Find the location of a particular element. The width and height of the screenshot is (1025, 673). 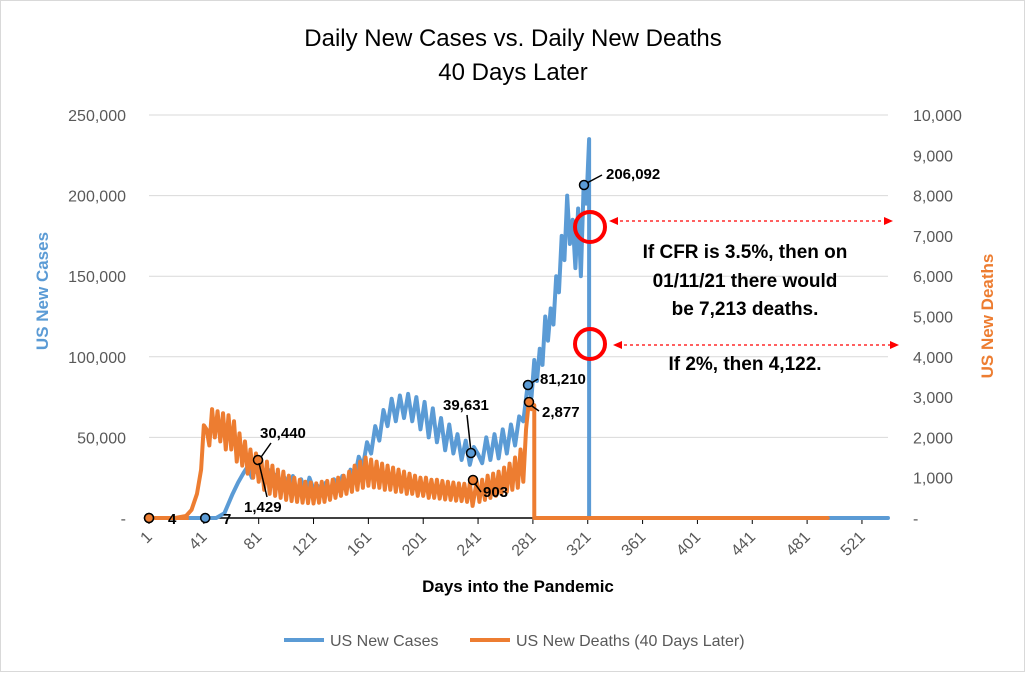

chart-title-line-1: Daily New Cases vs. Daily New Deaths is located at coordinates (512, 38).